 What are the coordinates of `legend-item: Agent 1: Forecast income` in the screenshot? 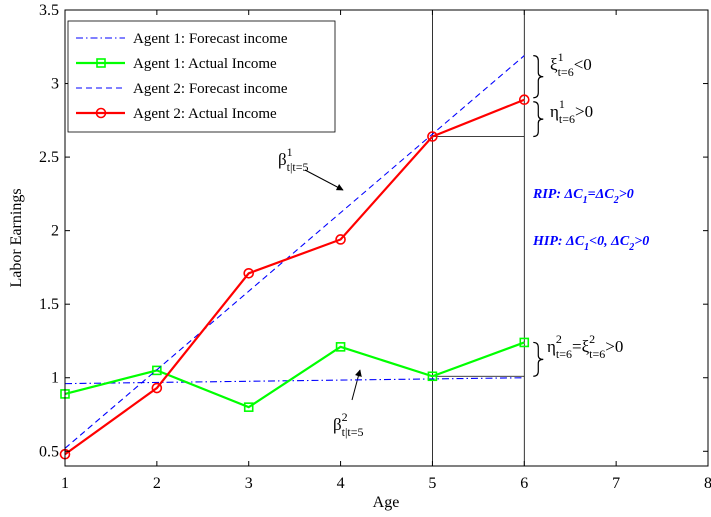 It's located at (182, 39).